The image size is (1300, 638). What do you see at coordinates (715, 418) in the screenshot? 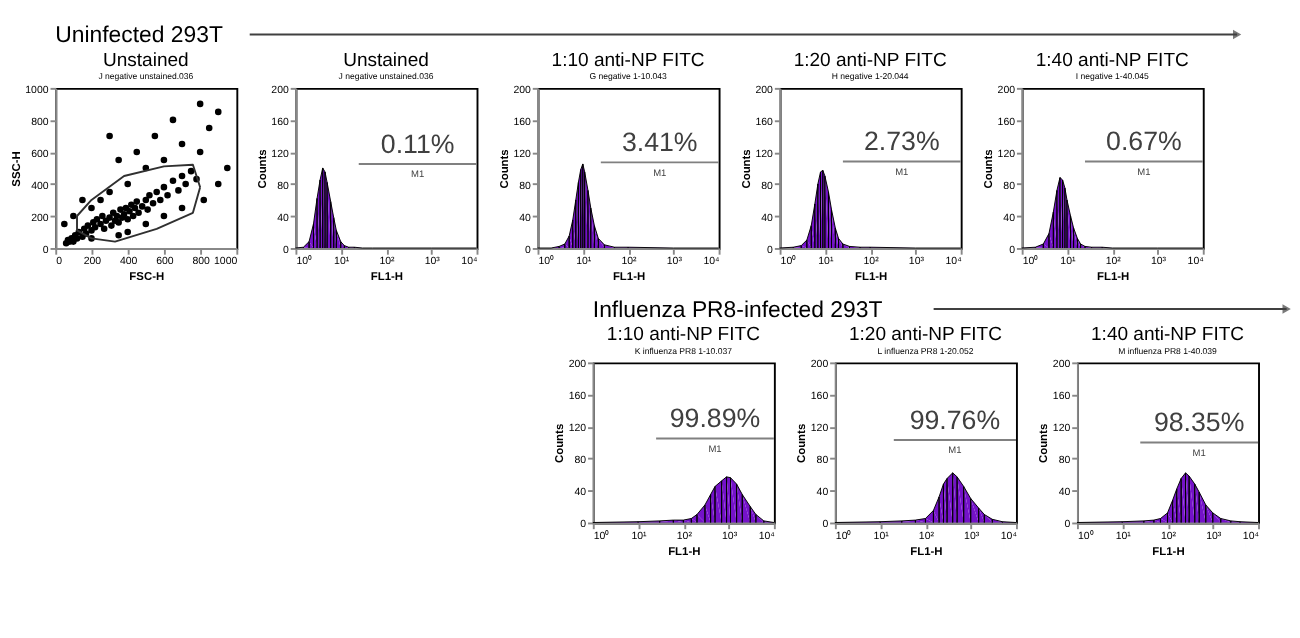
I see `annotation: 99.89%` at bounding box center [715, 418].